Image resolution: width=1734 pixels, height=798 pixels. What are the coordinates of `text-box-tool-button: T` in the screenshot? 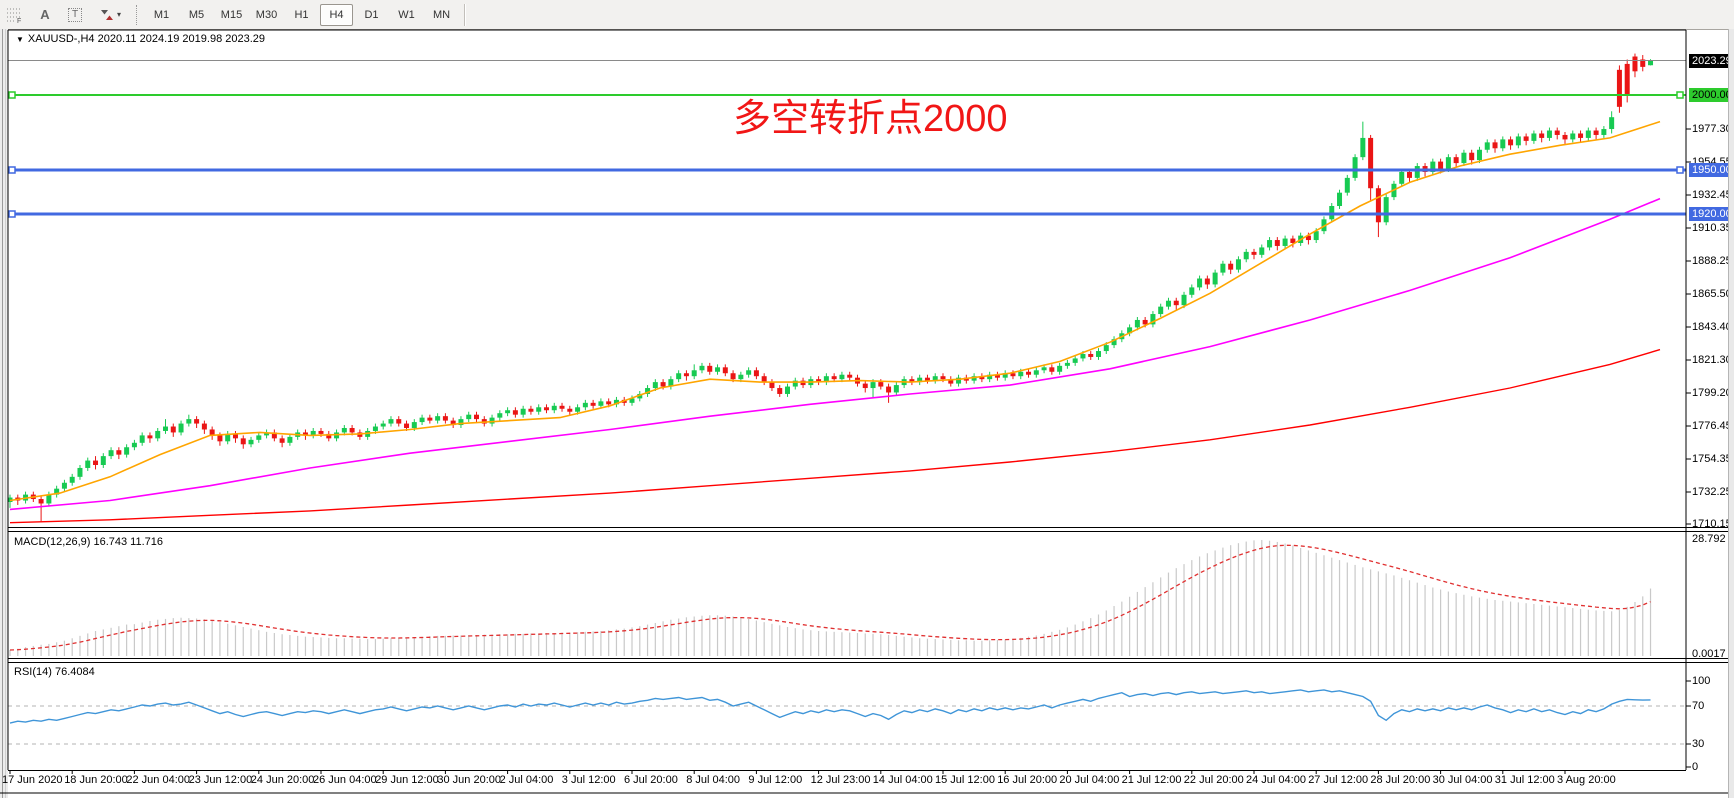 It's located at (75, 15).